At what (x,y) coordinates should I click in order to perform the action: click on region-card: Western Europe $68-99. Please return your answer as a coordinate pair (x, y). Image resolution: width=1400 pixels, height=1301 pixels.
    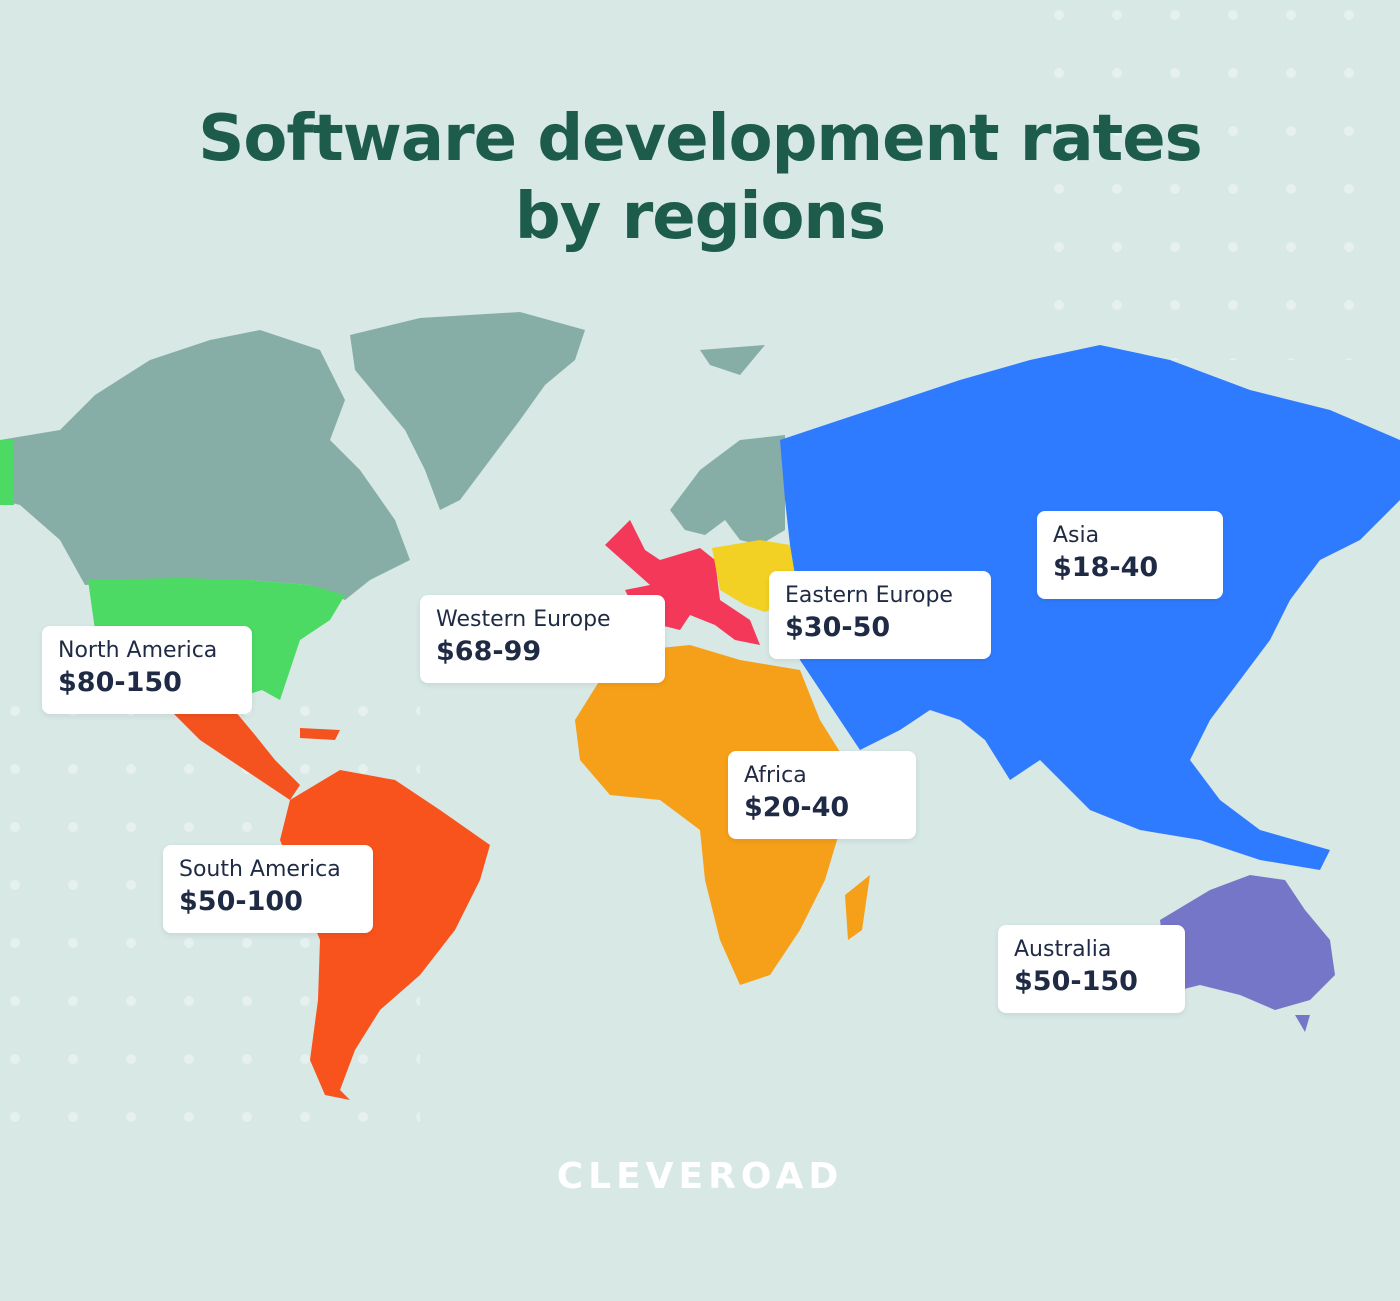
    Looking at the image, I should click on (542, 639).